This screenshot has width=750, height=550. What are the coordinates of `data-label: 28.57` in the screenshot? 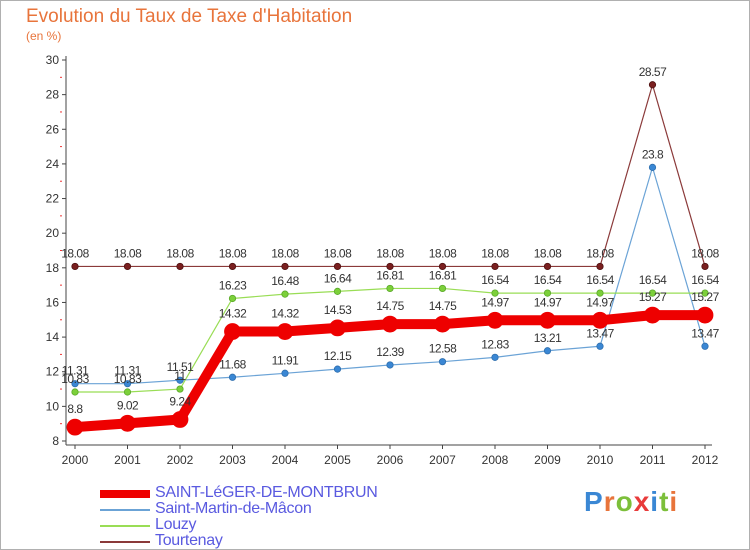 It's located at (653, 72).